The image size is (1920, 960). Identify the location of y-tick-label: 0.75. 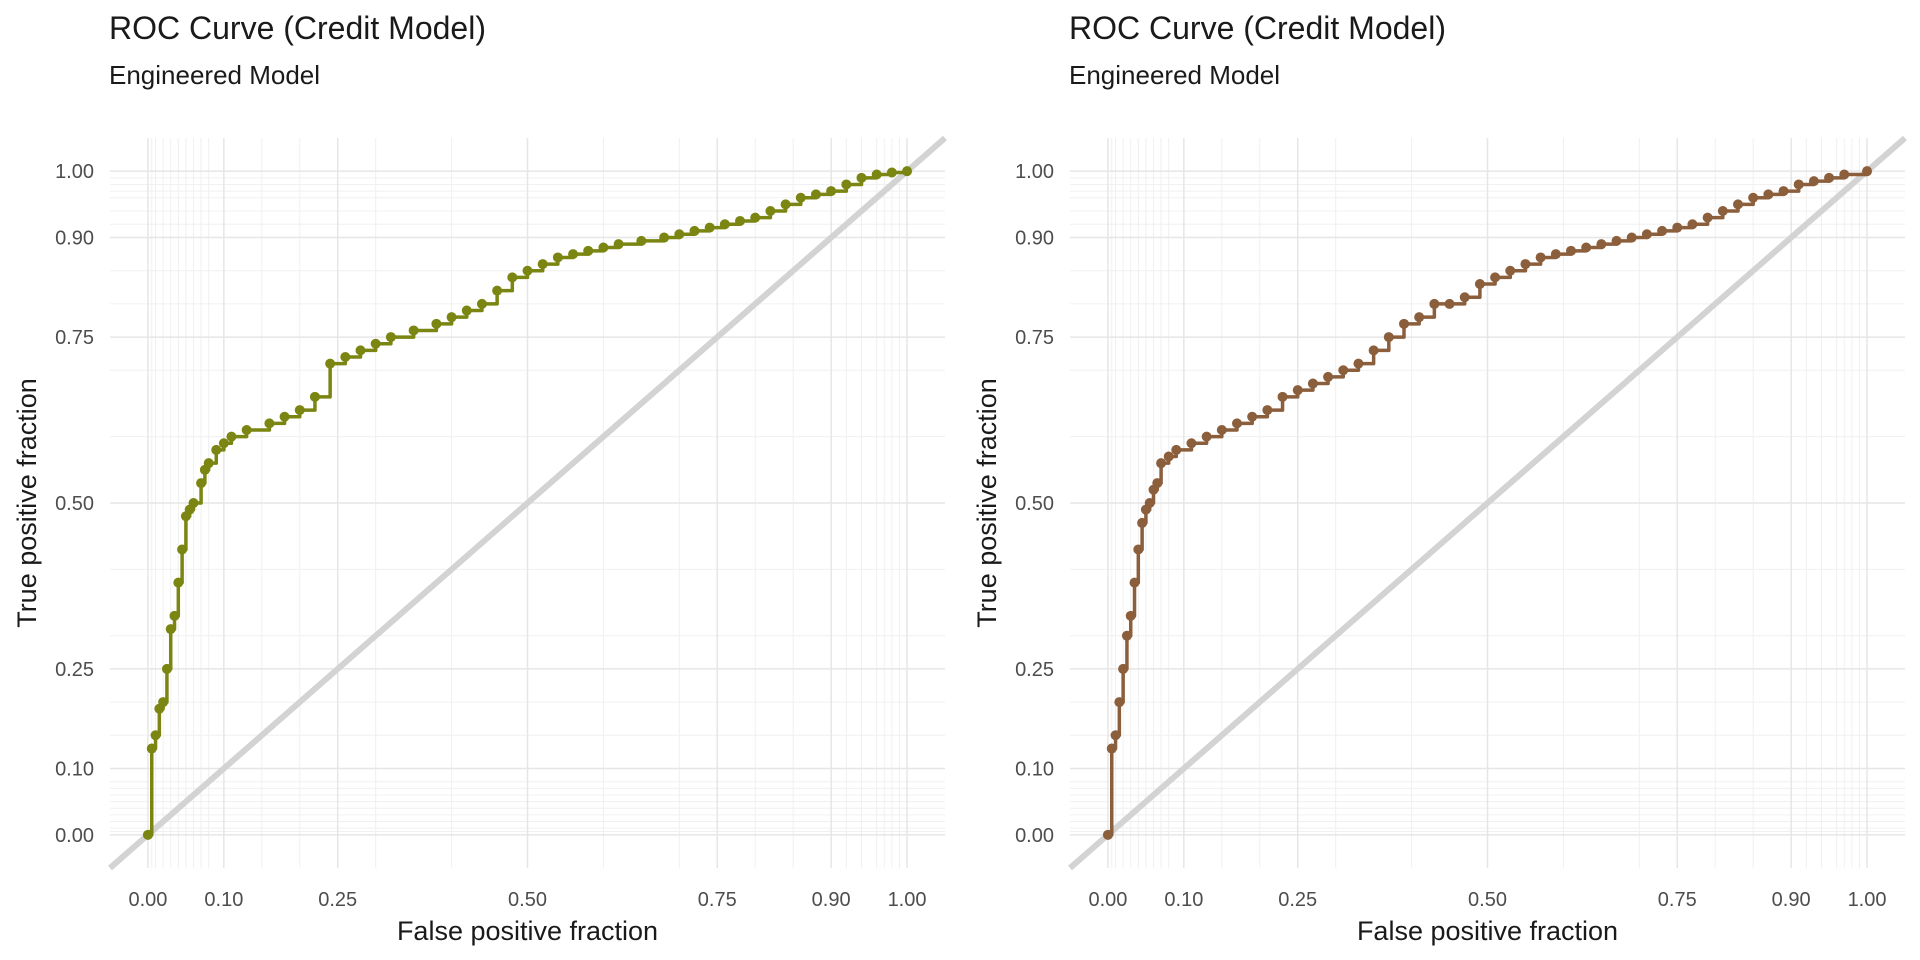
(74, 338).